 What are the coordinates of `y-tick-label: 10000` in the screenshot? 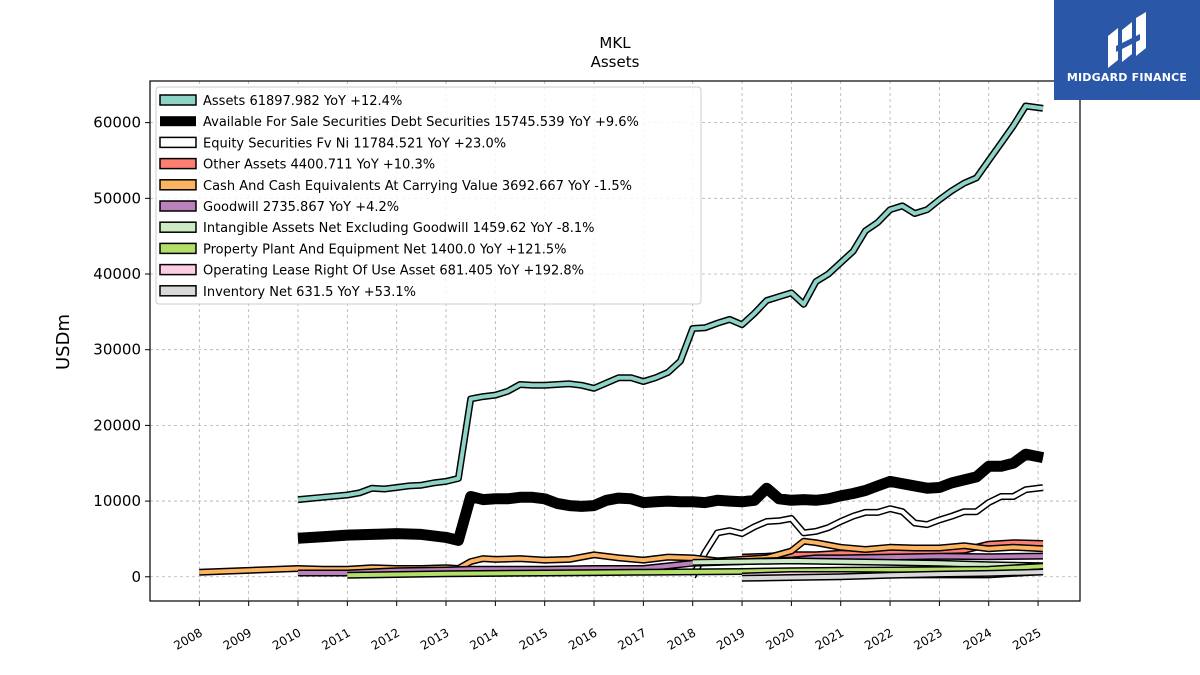 It's located at (117, 501).